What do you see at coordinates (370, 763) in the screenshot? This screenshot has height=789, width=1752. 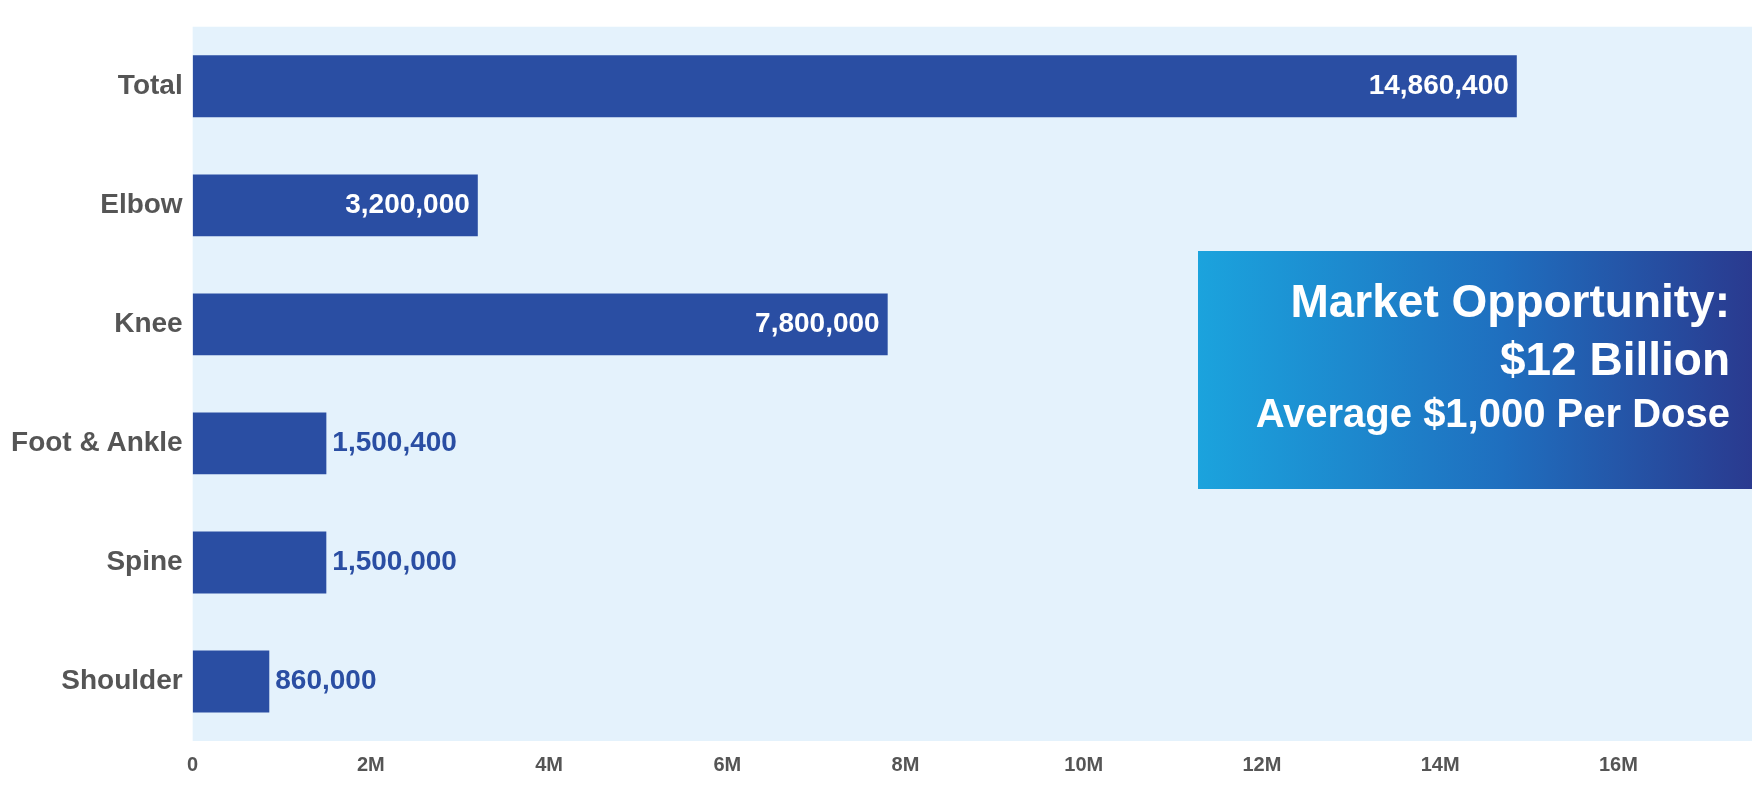 I see `x-tick-label: 2M` at bounding box center [370, 763].